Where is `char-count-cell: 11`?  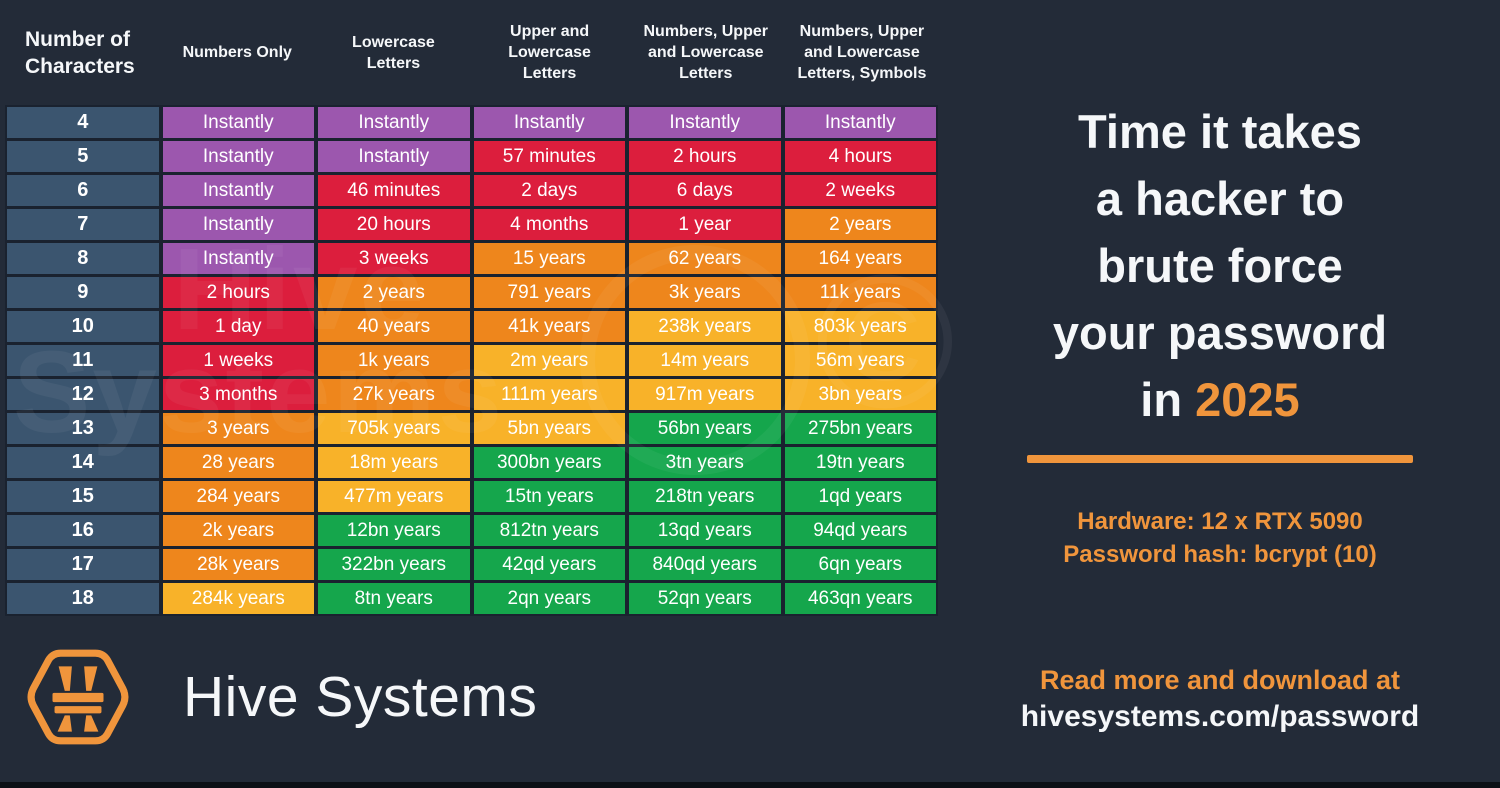
char-count-cell: 11 is located at coordinates (83, 360).